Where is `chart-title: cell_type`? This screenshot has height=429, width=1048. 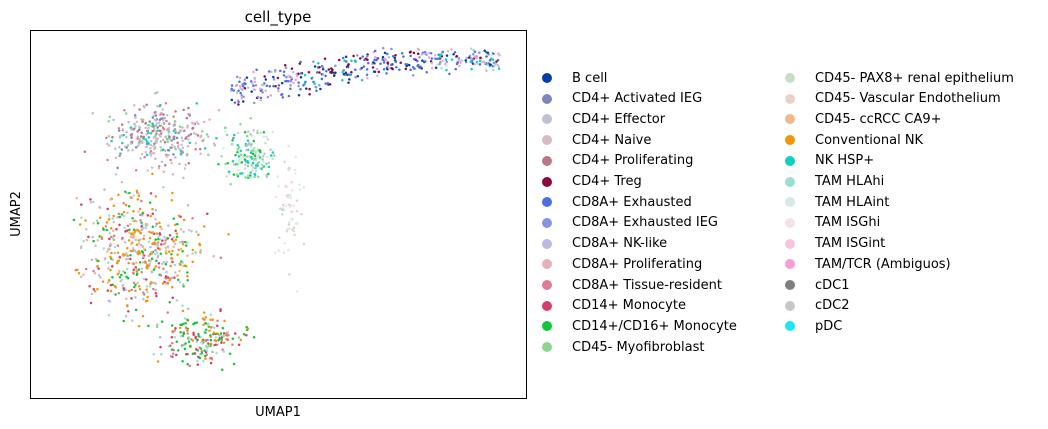 chart-title: cell_type is located at coordinates (278, 17).